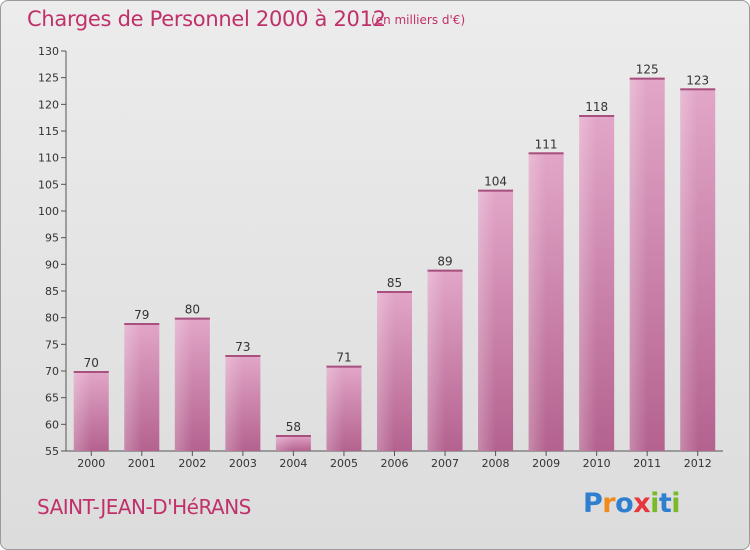 Image resolution: width=750 pixels, height=550 pixels. I want to click on x-tick-label: 2005, so click(344, 463).